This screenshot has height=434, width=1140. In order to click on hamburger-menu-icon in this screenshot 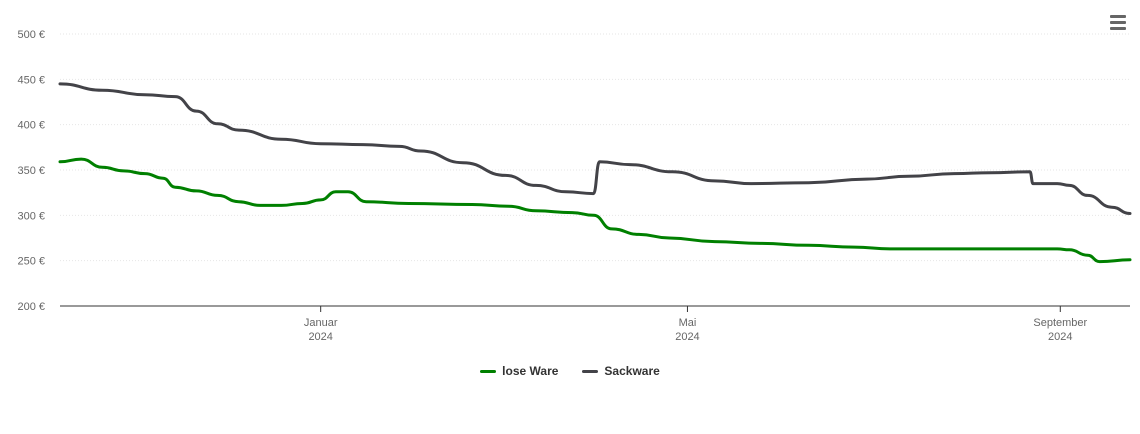, I will do `click(1119, 21)`.